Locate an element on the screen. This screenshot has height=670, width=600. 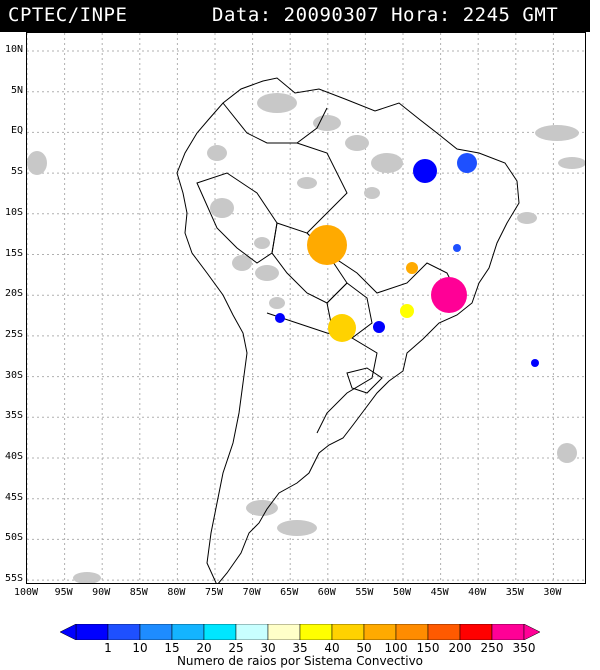
lat-label: 25S is located at coordinates (13, 334).